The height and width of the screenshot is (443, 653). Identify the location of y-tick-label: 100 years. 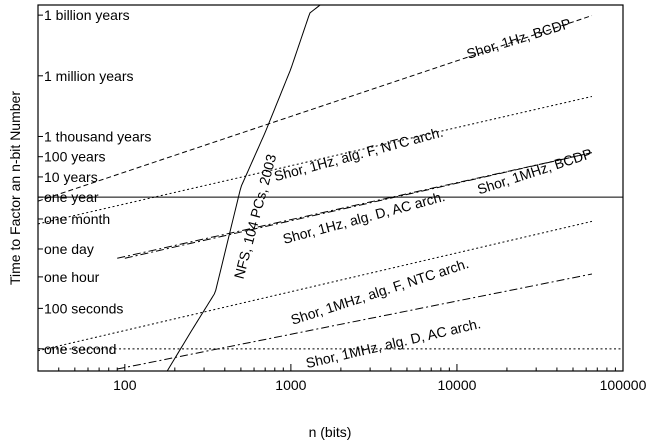
(74, 157).